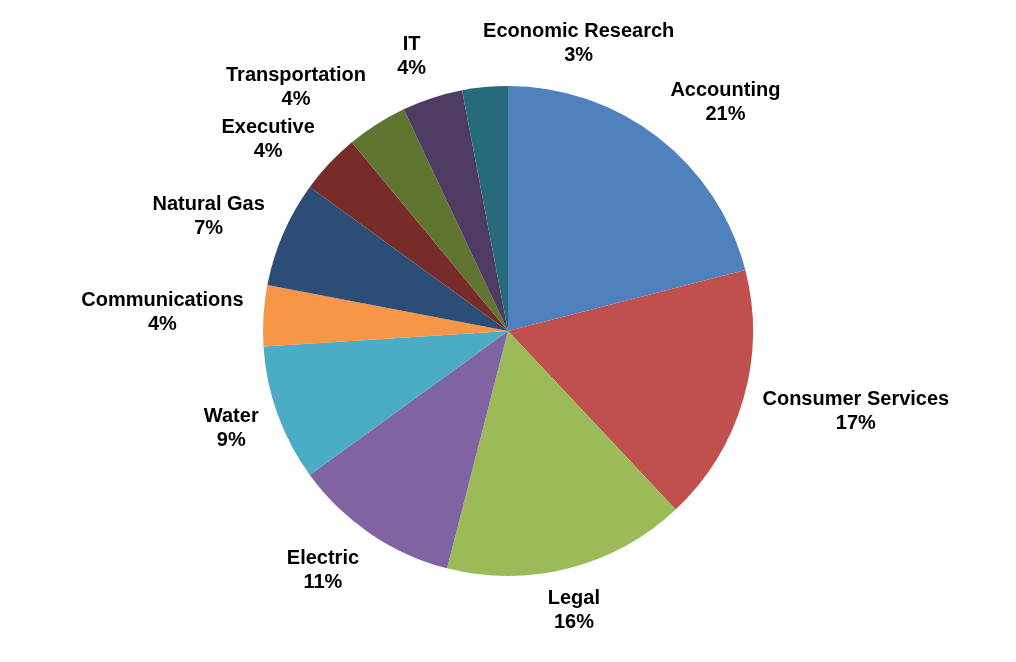  Describe the element at coordinates (231, 439) in the screenshot. I see `data-label: 9%` at that location.